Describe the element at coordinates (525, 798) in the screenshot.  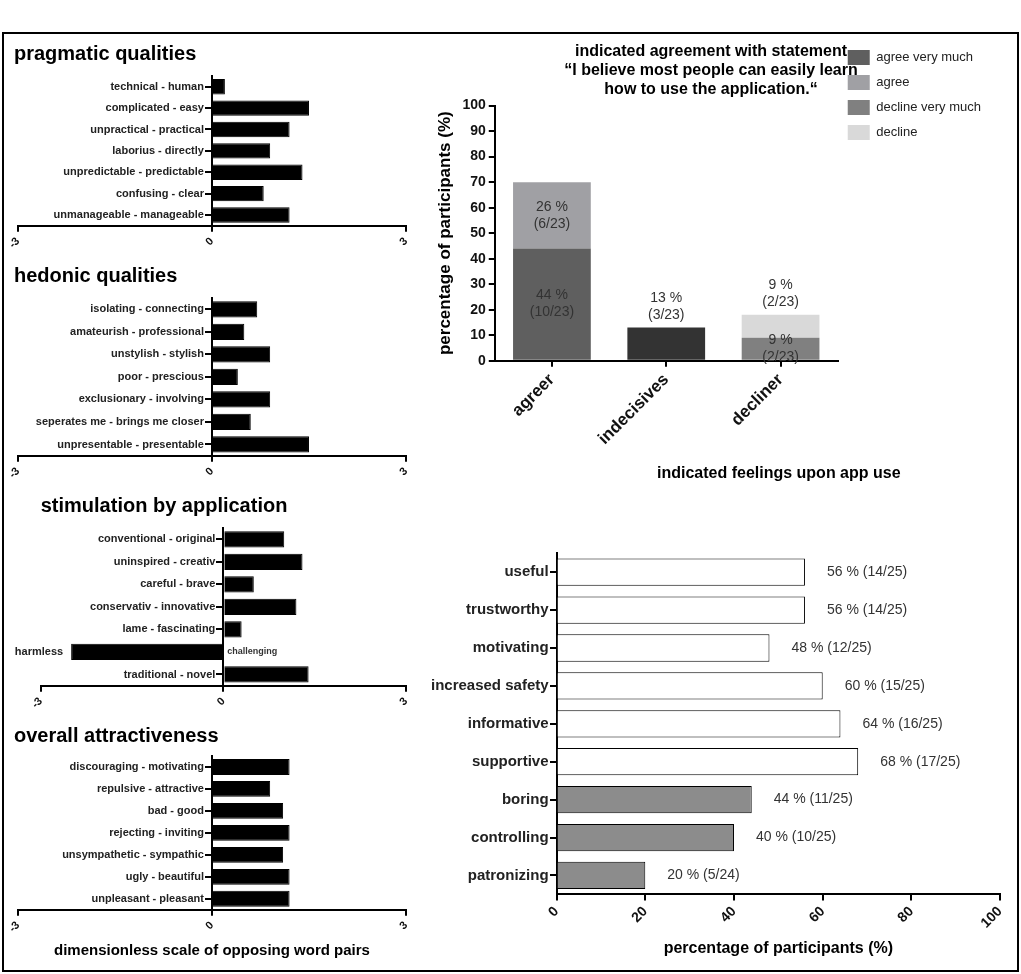
I see `y-tick-label: boring` at that location.